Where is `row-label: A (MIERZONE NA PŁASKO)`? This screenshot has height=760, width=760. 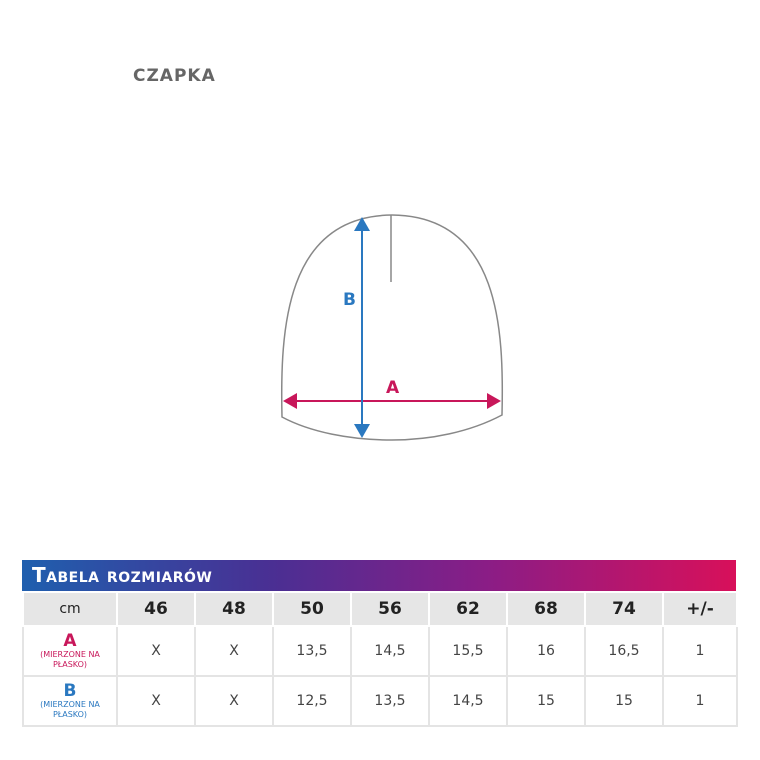
row-label: A (MIERZONE NA PŁASKO) is located at coordinates (70, 651).